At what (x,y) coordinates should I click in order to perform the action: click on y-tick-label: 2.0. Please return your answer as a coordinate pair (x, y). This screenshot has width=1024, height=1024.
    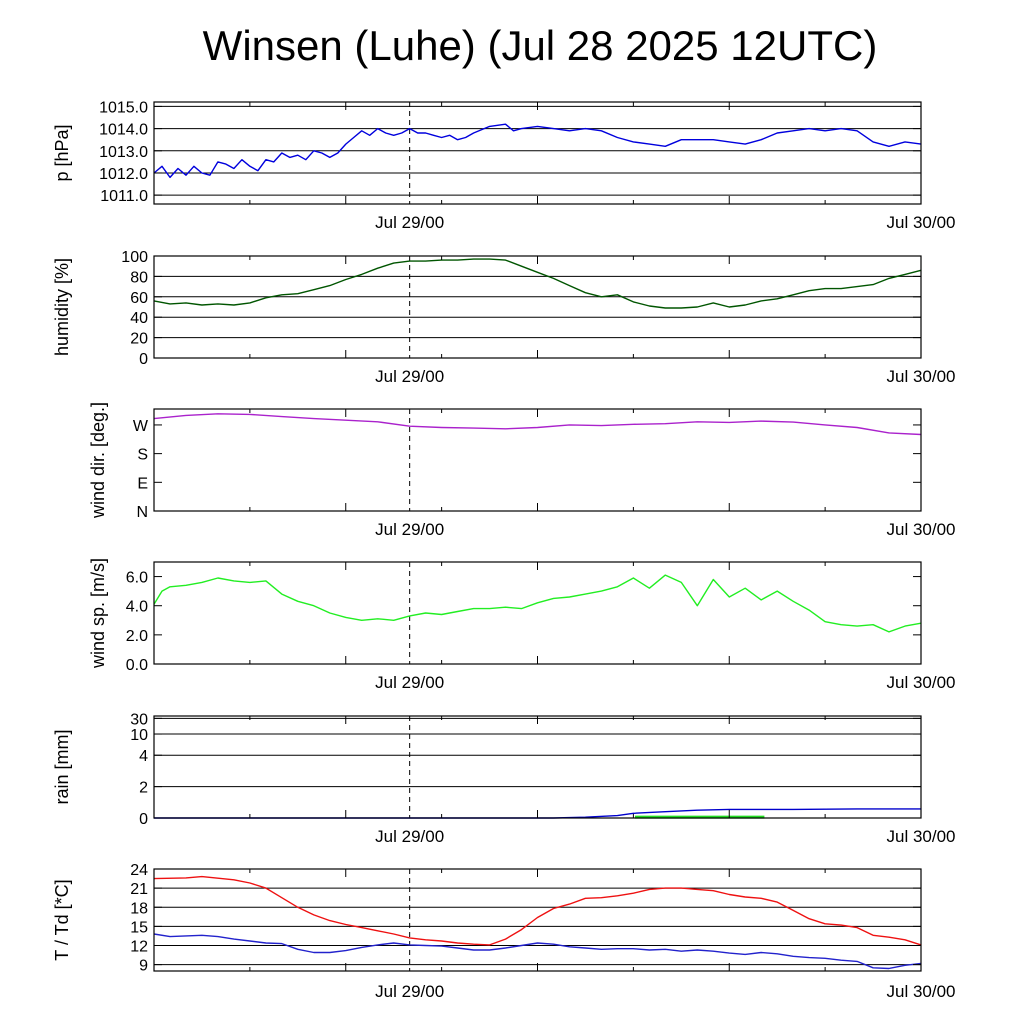
    Looking at the image, I should click on (137, 636).